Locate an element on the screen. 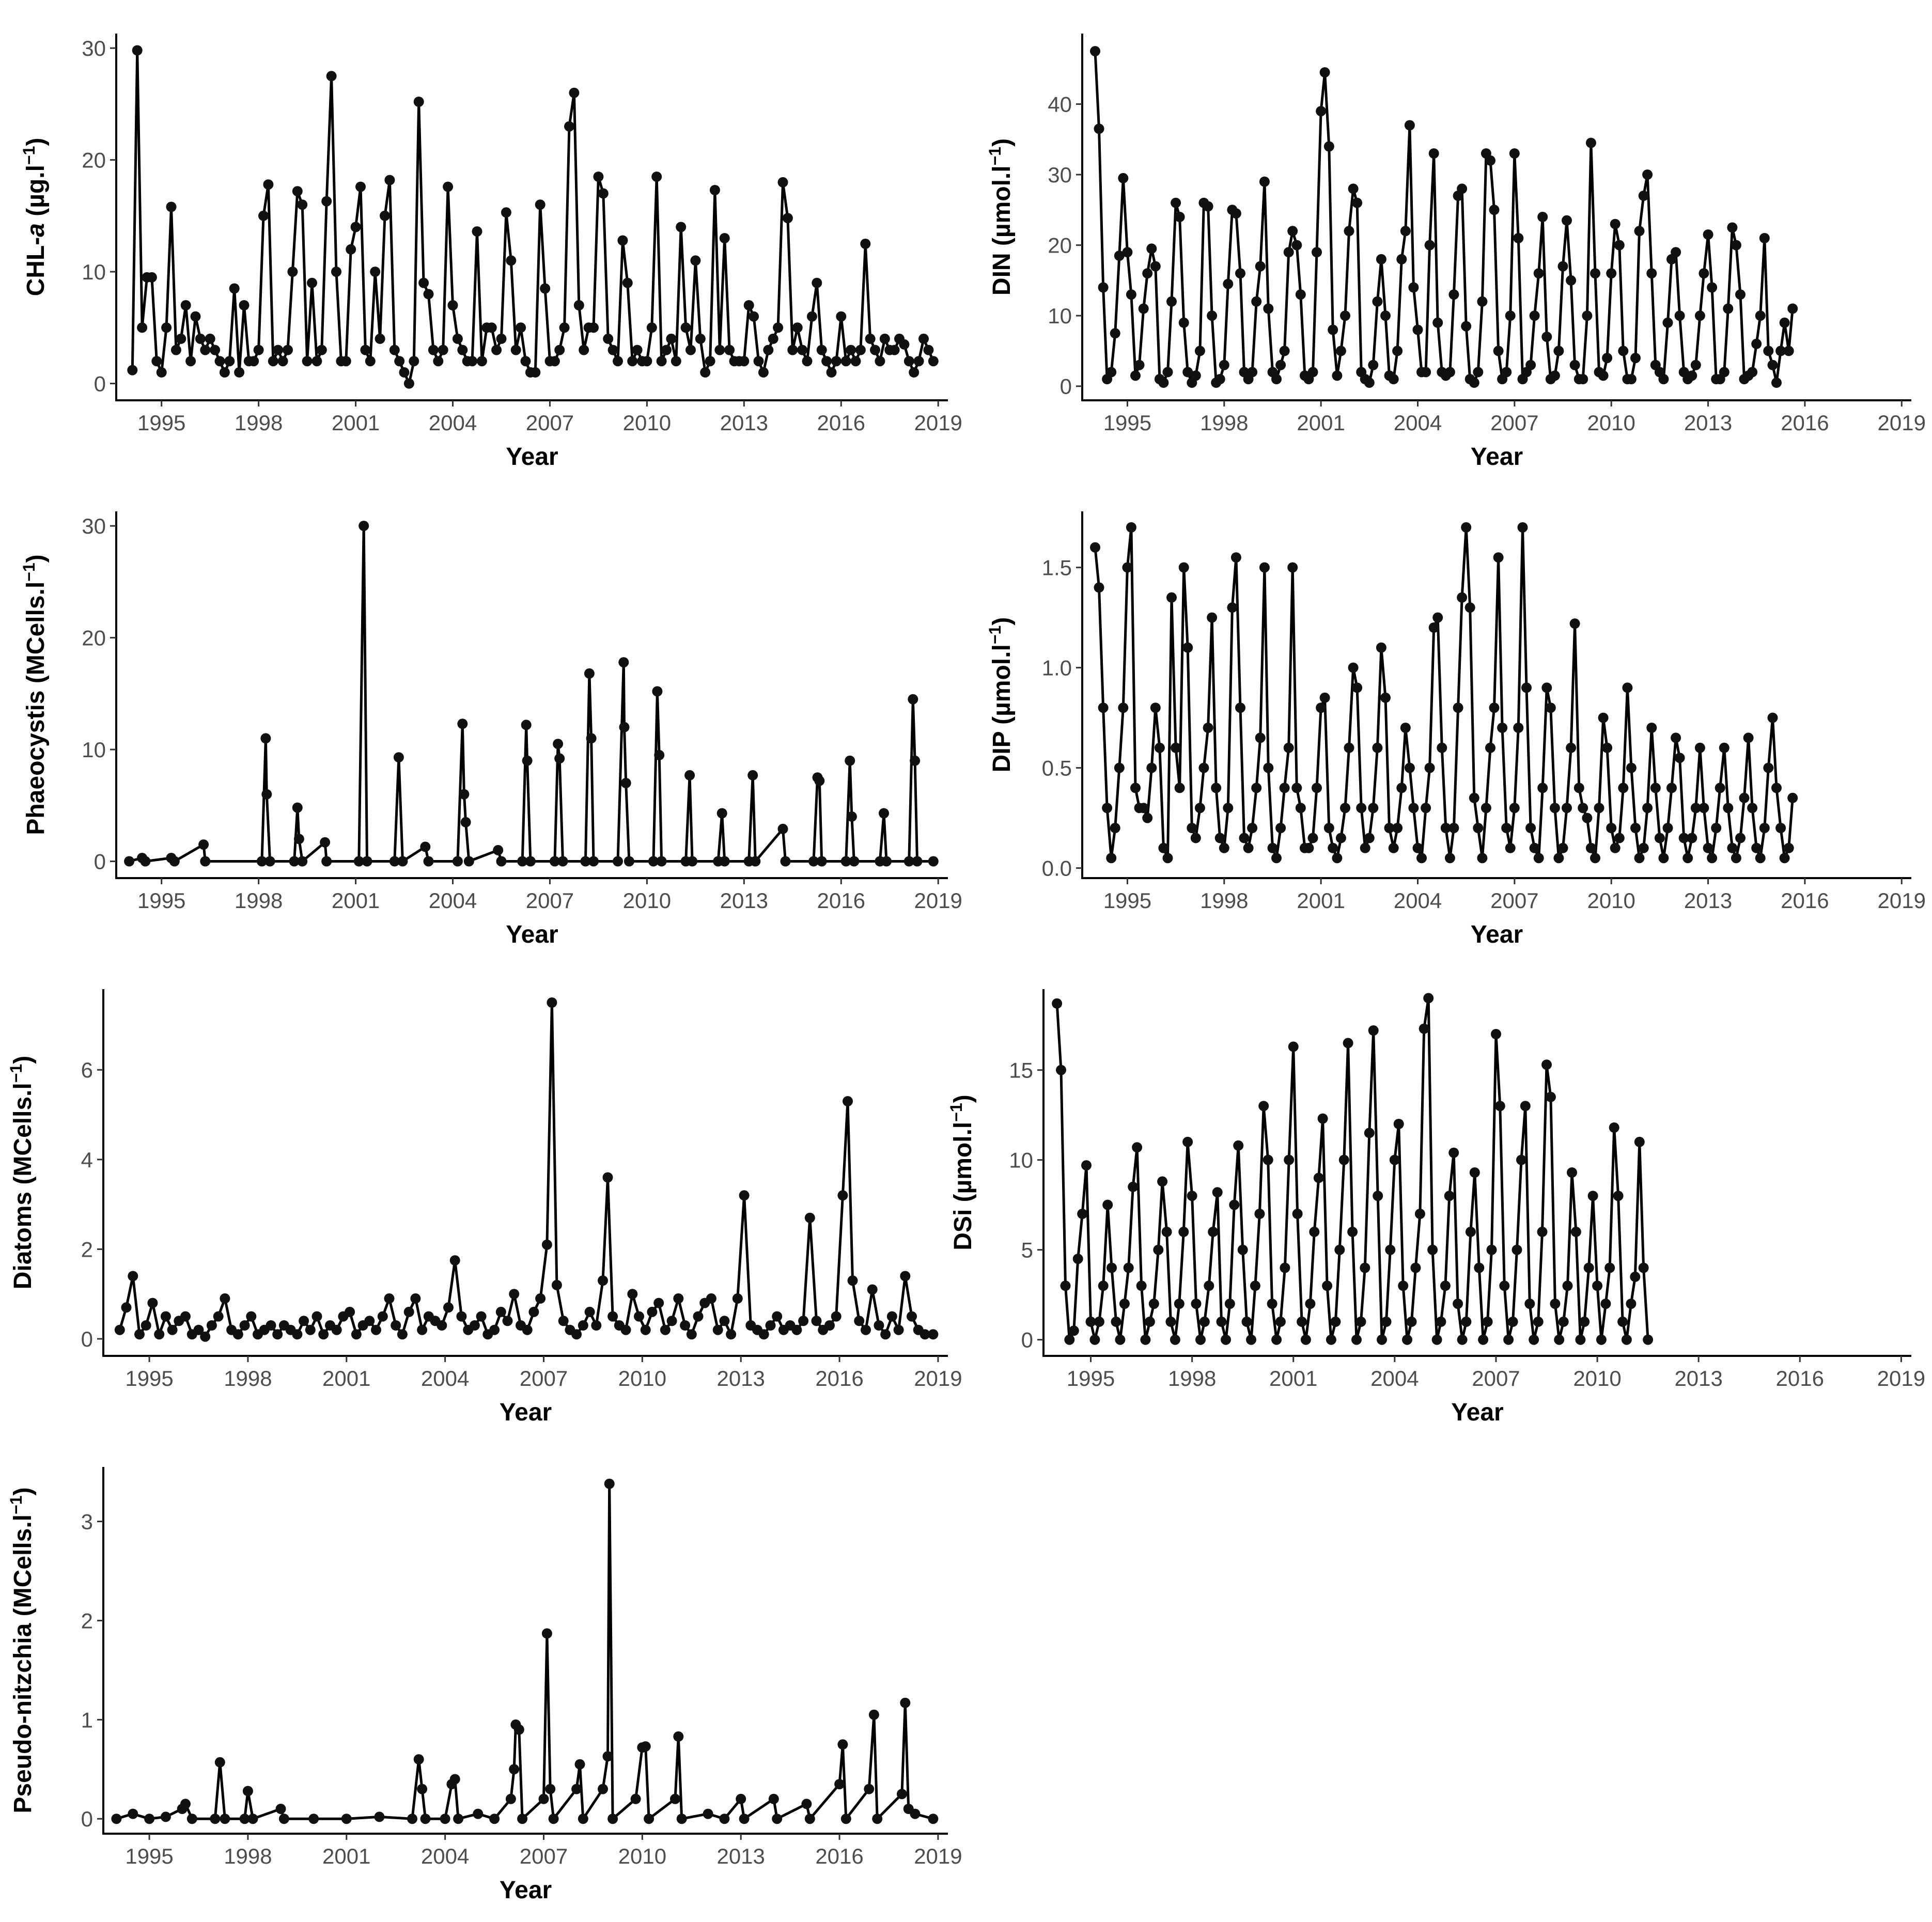 The width and height of the screenshot is (1932, 1922). y-axis-title-text: Pseudo-nitzchia (MCells.l is located at coordinates (23, 1664).